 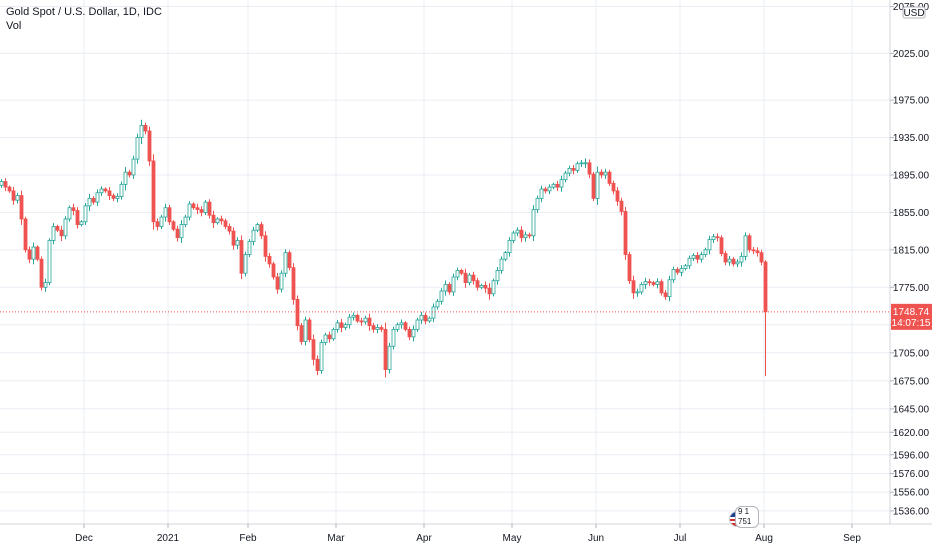 What do you see at coordinates (84, 12) in the screenshot?
I see `chart-title: Gold Spot / U.S. Dollar, 1D, IDC` at bounding box center [84, 12].